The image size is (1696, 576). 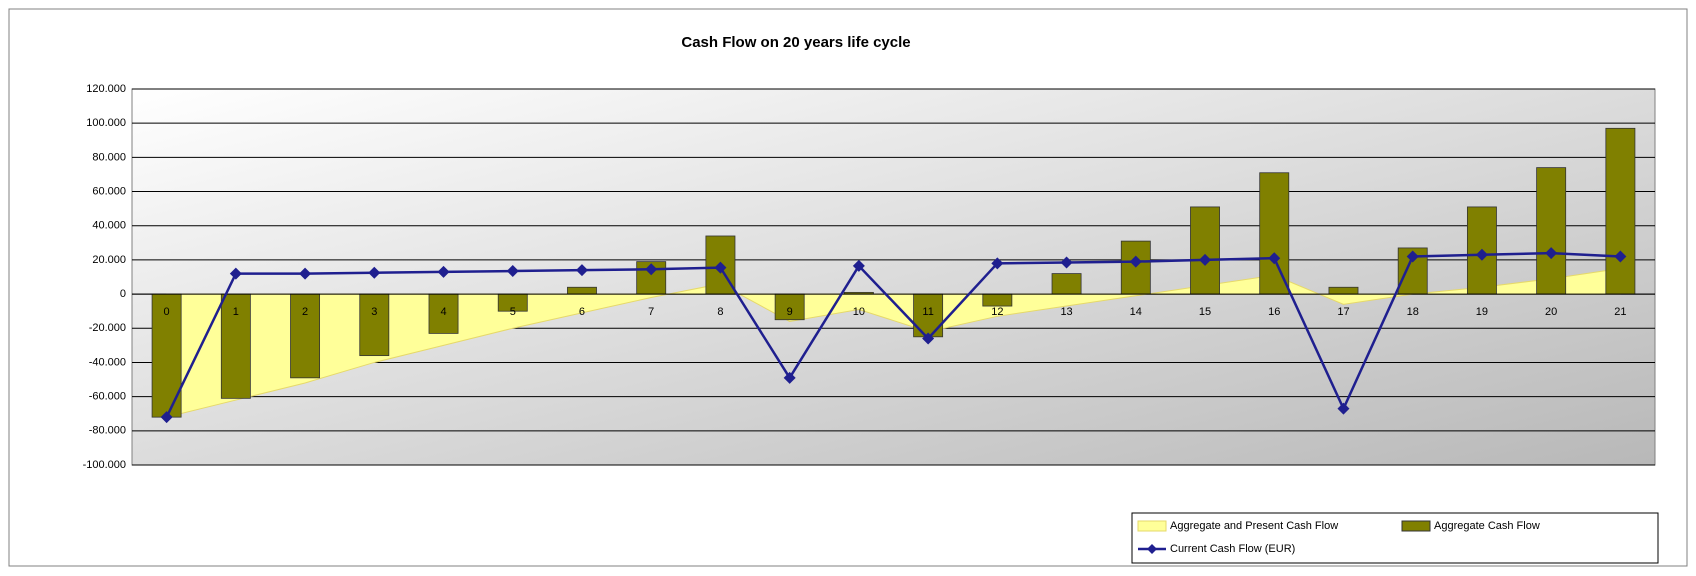 I want to click on y-tick-label: -60.000, so click(x=107, y=397).